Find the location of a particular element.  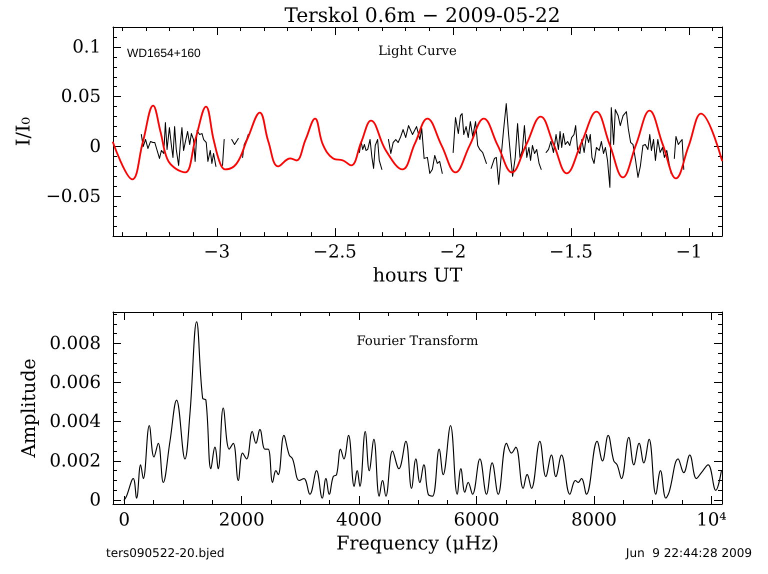

x-axis-title: hours UT is located at coordinates (417, 275).